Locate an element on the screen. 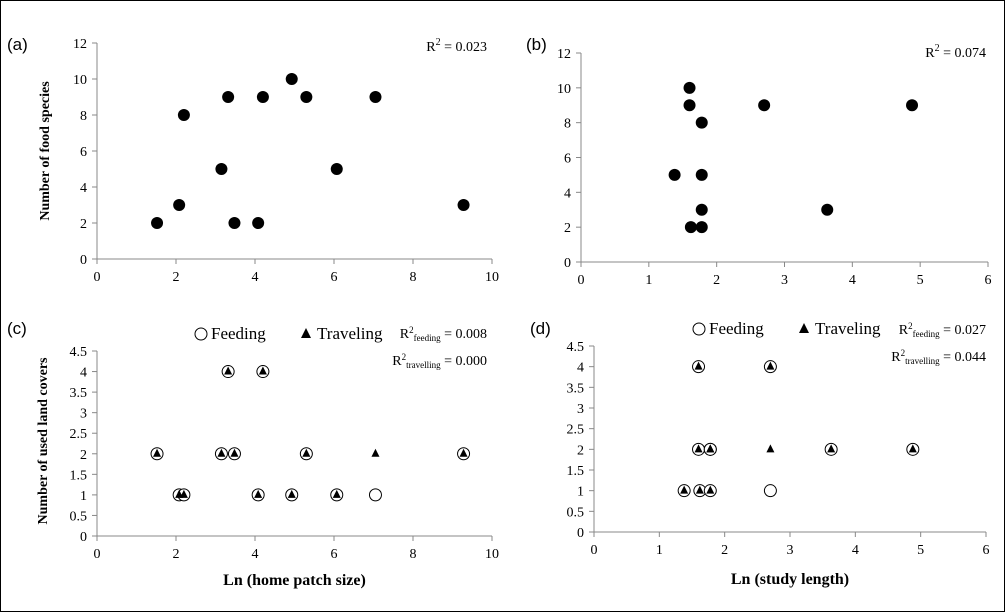  panel-d-r2-annotation-feeding: R2feeding = 0.027 is located at coordinates (942, 330).